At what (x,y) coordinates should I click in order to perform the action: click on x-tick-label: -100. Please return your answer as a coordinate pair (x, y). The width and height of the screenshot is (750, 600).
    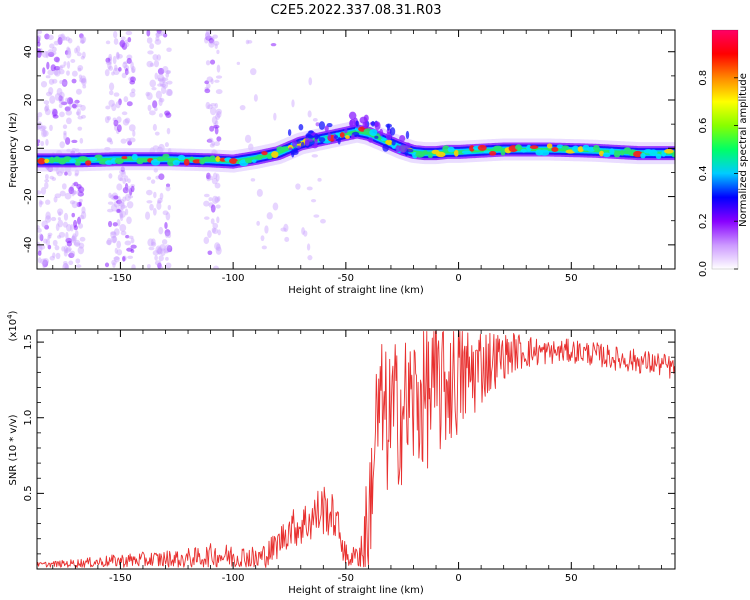
    Looking at the image, I should click on (233, 578).